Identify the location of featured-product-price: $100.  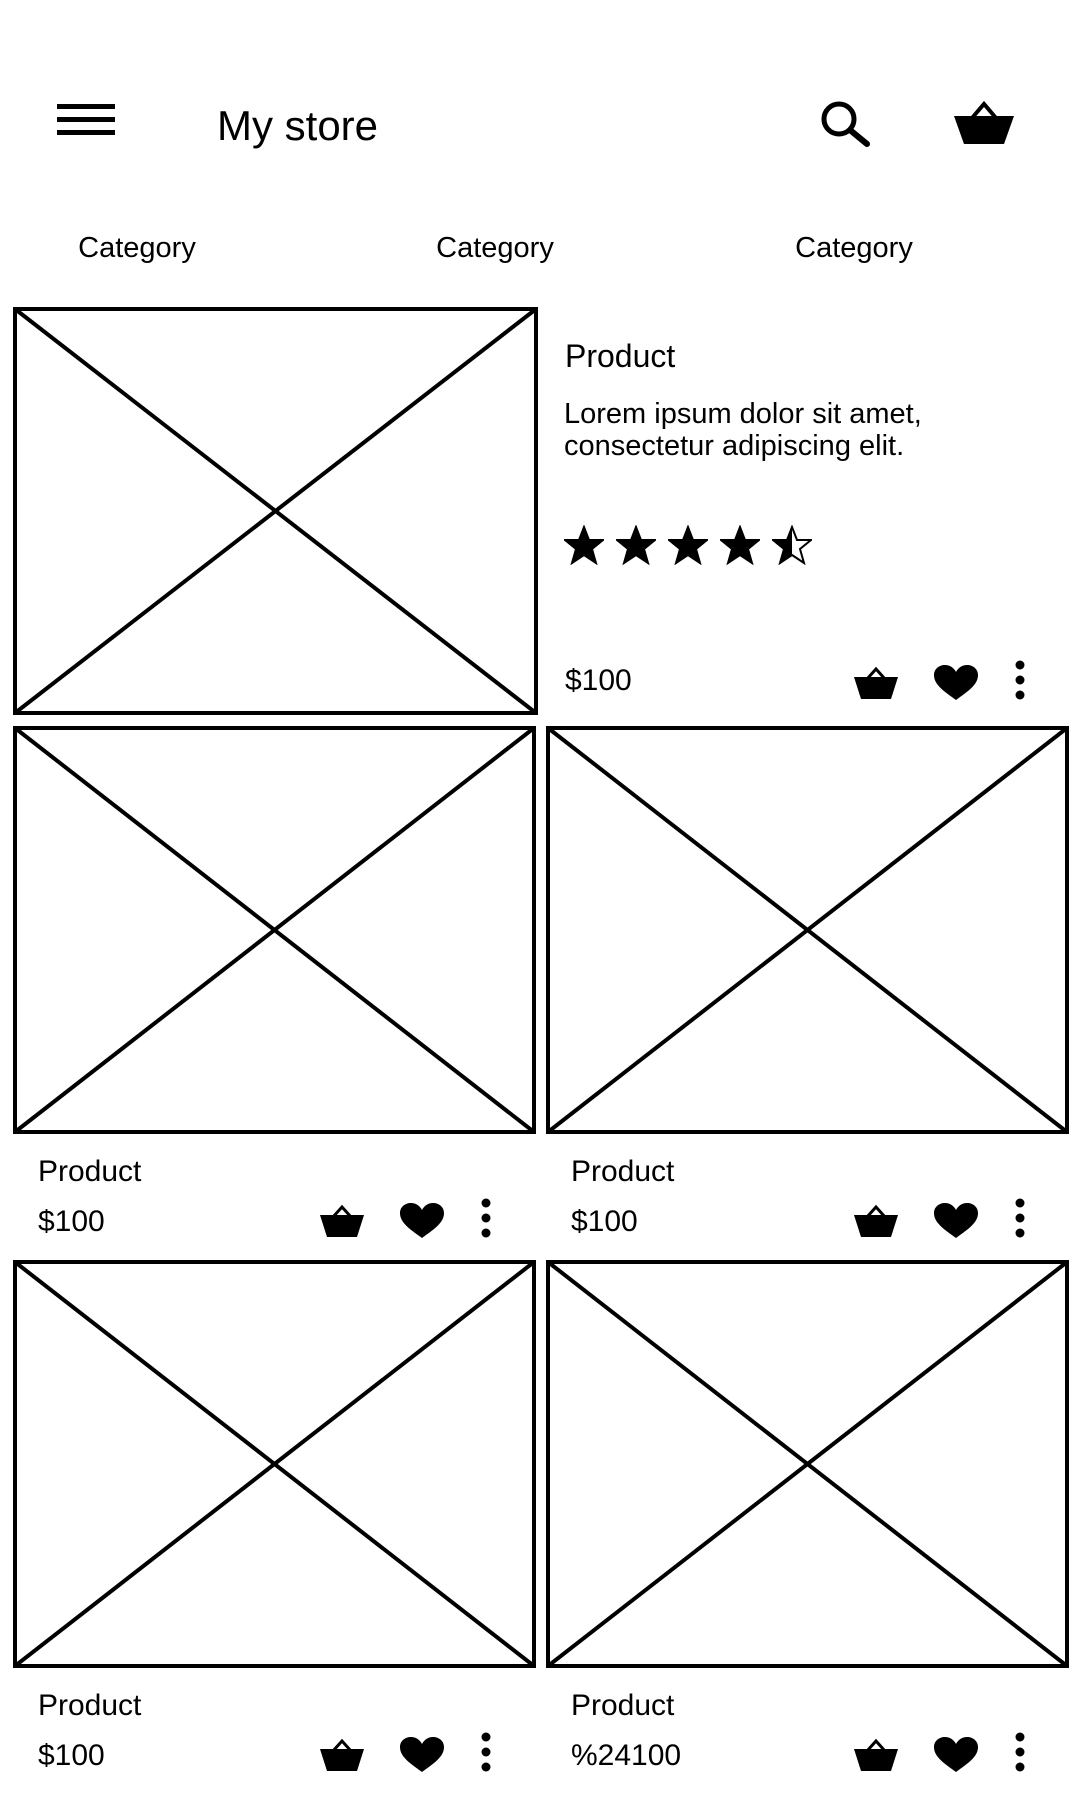
(598, 680).